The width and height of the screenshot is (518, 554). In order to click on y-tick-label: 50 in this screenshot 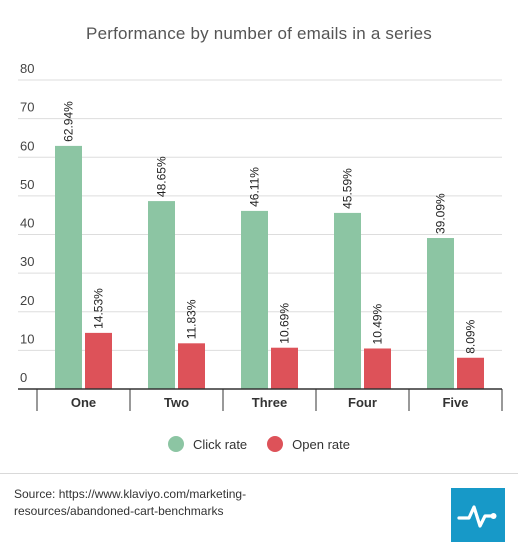, I will do `click(27, 184)`.